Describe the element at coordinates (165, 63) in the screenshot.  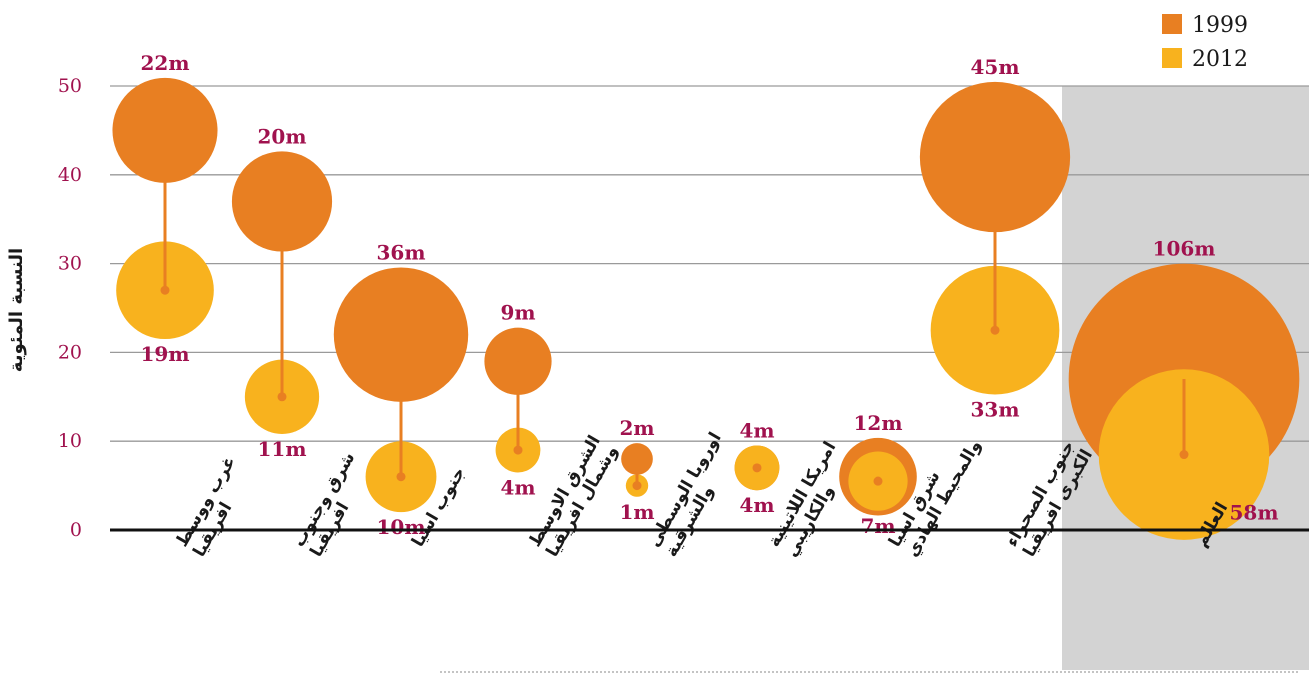
I see `value-label-1999: 22m` at that location.